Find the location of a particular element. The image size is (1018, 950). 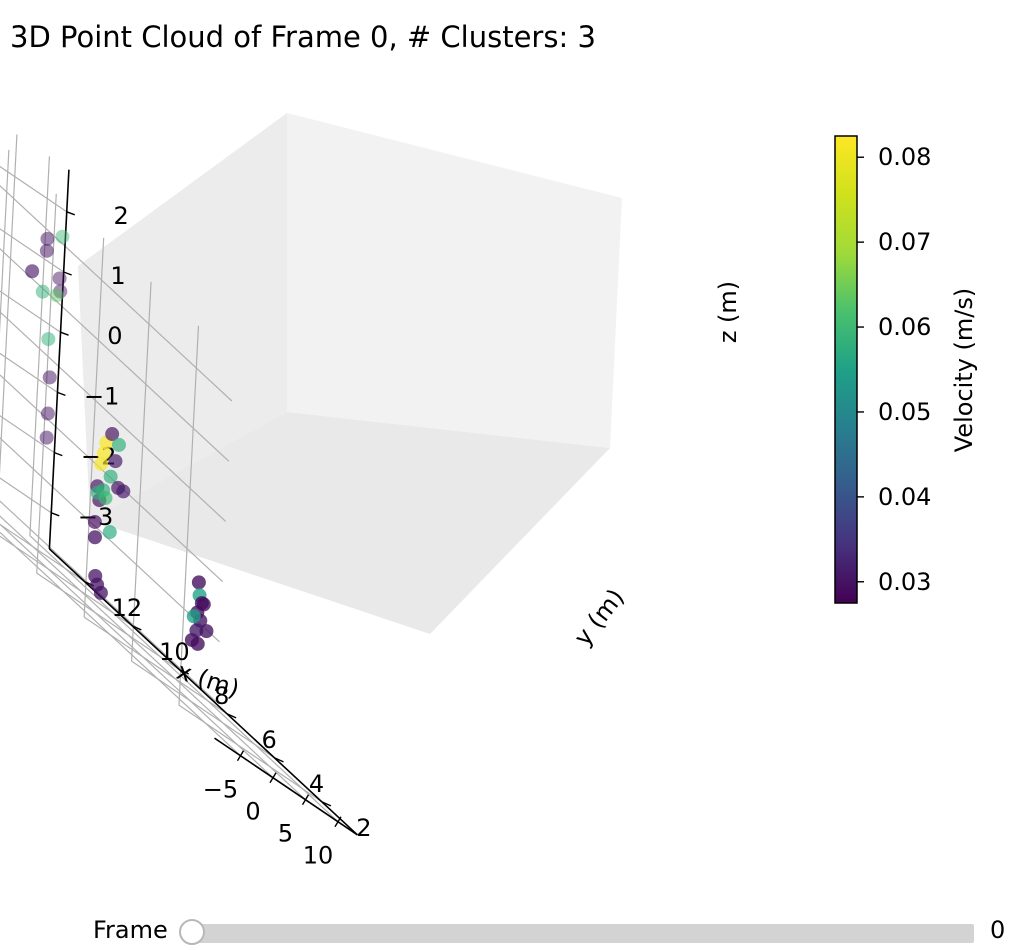

z-tick-label: −1 is located at coordinates (101, 396).